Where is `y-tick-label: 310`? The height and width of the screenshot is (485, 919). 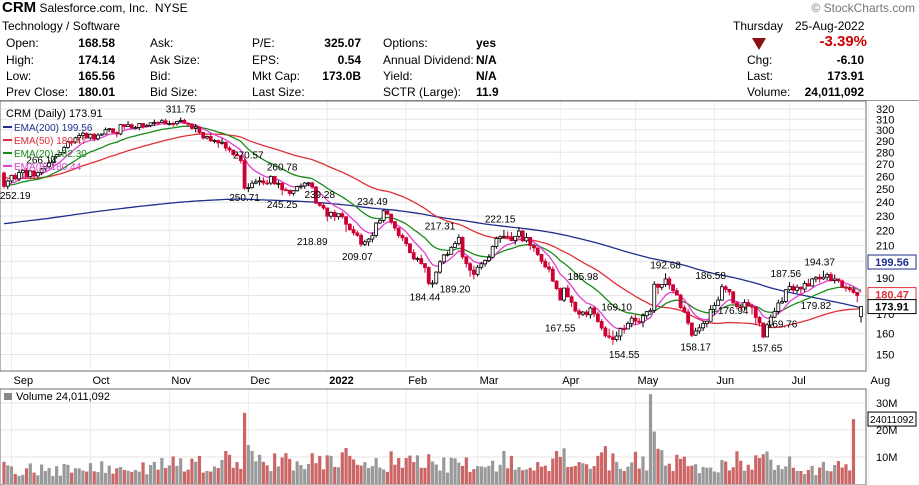 y-tick-label: 310 is located at coordinates (885, 120).